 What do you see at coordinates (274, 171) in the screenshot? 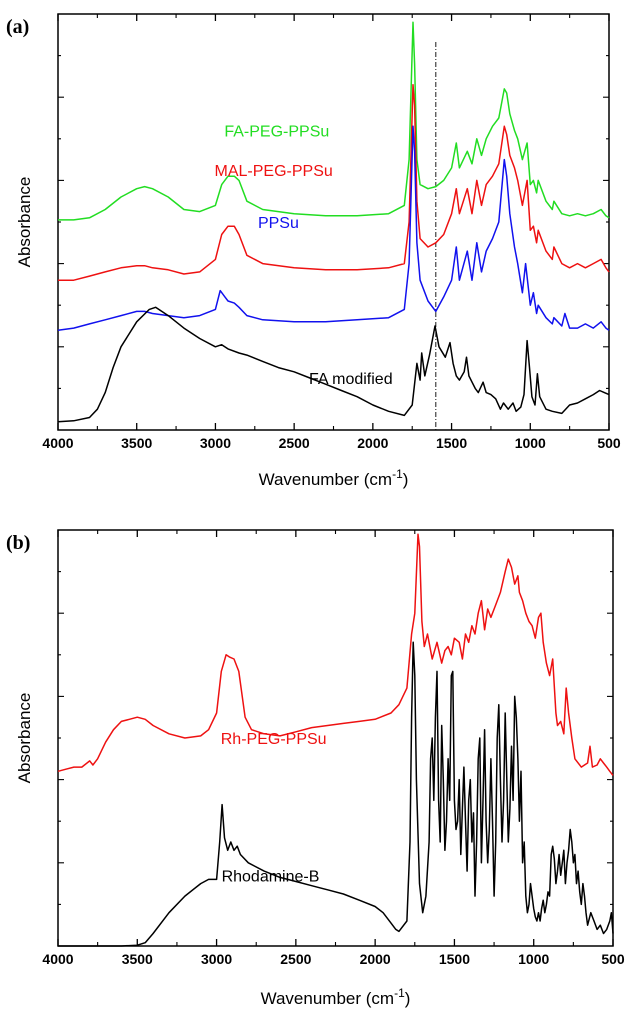
I see `series-label: MAL-PEG-PPSu` at bounding box center [274, 171].